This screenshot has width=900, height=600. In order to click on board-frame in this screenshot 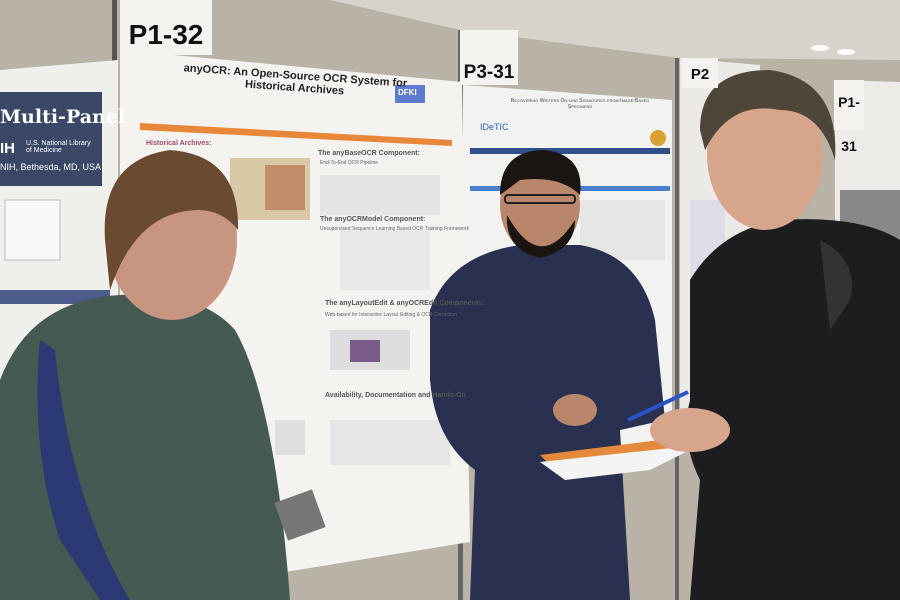, I will do `click(677, 329)`.